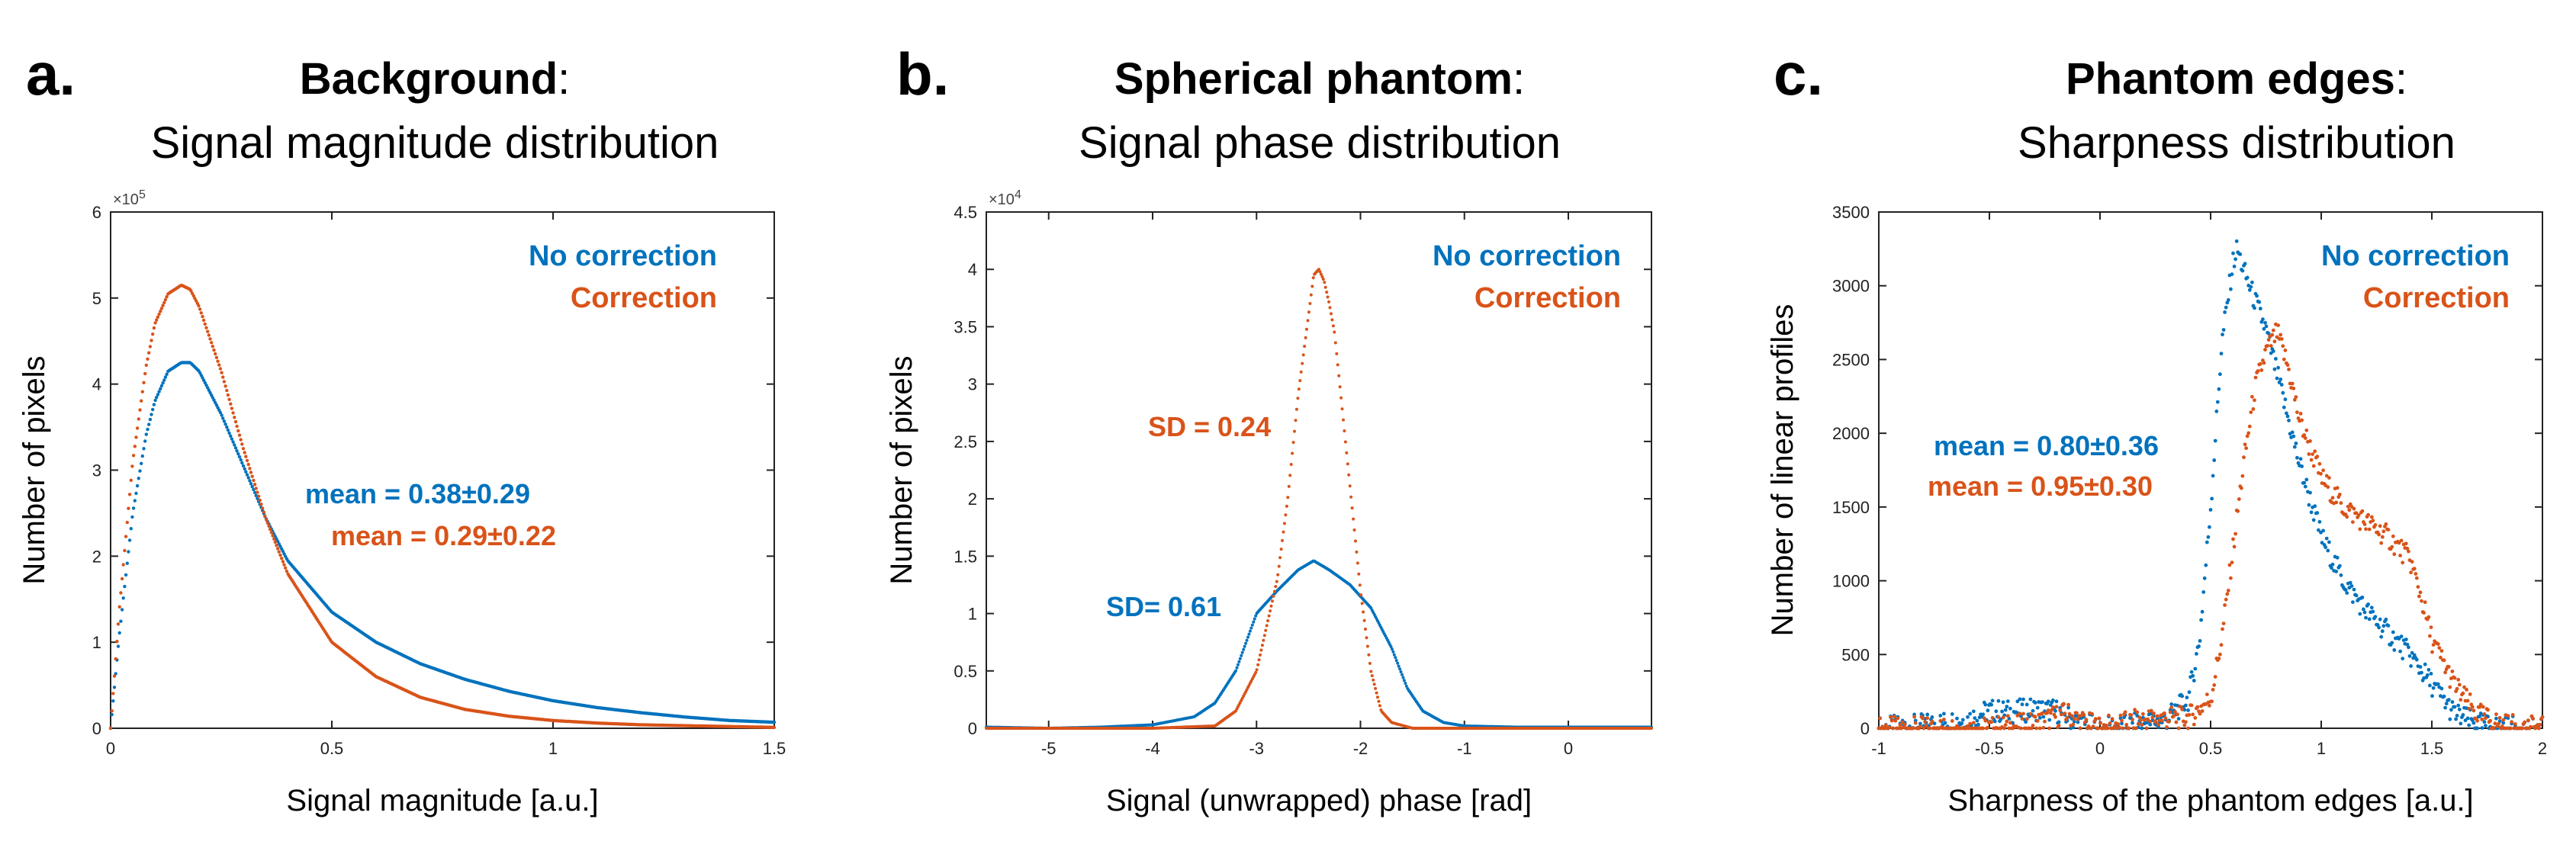 This screenshot has width=2576, height=864. Describe the element at coordinates (332, 748) in the screenshot. I see `x-tick-label: 0.5` at that location.